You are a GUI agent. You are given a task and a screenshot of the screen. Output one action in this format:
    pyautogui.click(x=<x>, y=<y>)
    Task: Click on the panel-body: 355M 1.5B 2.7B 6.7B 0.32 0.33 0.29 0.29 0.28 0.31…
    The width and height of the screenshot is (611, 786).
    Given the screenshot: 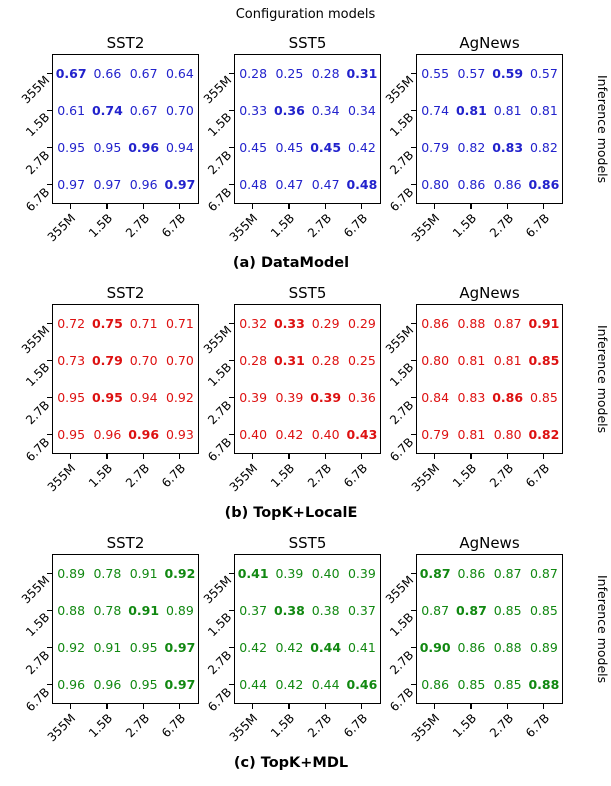 What is the action you would take?
    pyautogui.click(x=291, y=384)
    